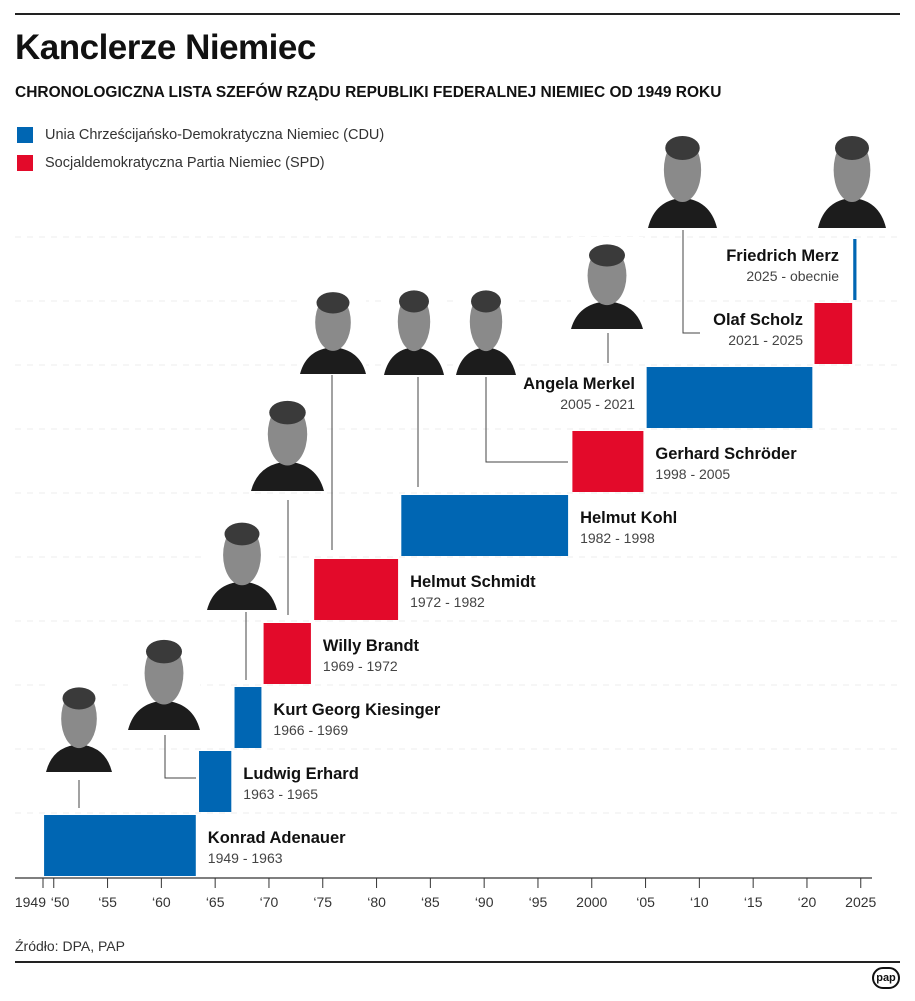  Describe the element at coordinates (376, 902) in the screenshot. I see `x-tick-label: ‘80` at that location.